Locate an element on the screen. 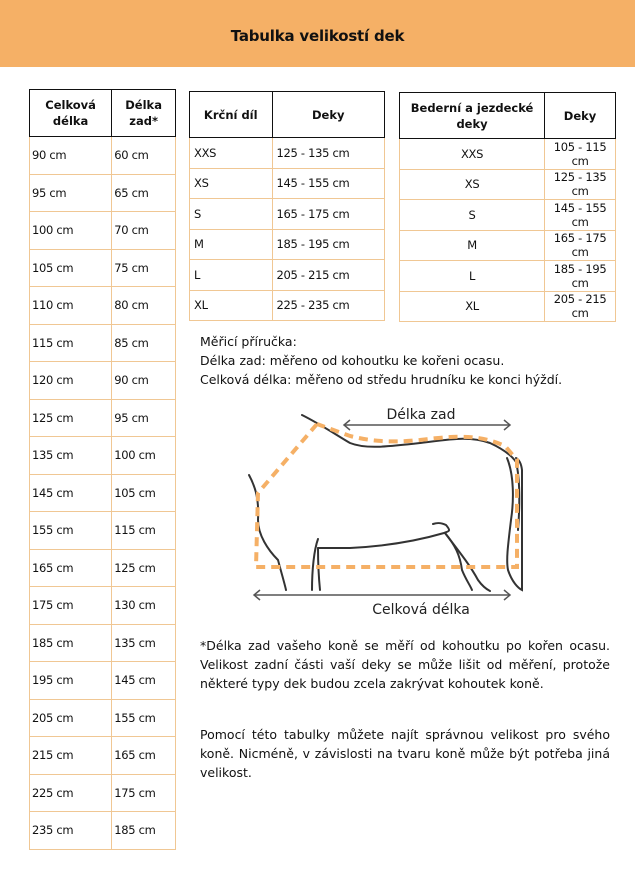 The height and width of the screenshot is (887, 635). table-row: M 185 - 195 cm is located at coordinates (287, 244).